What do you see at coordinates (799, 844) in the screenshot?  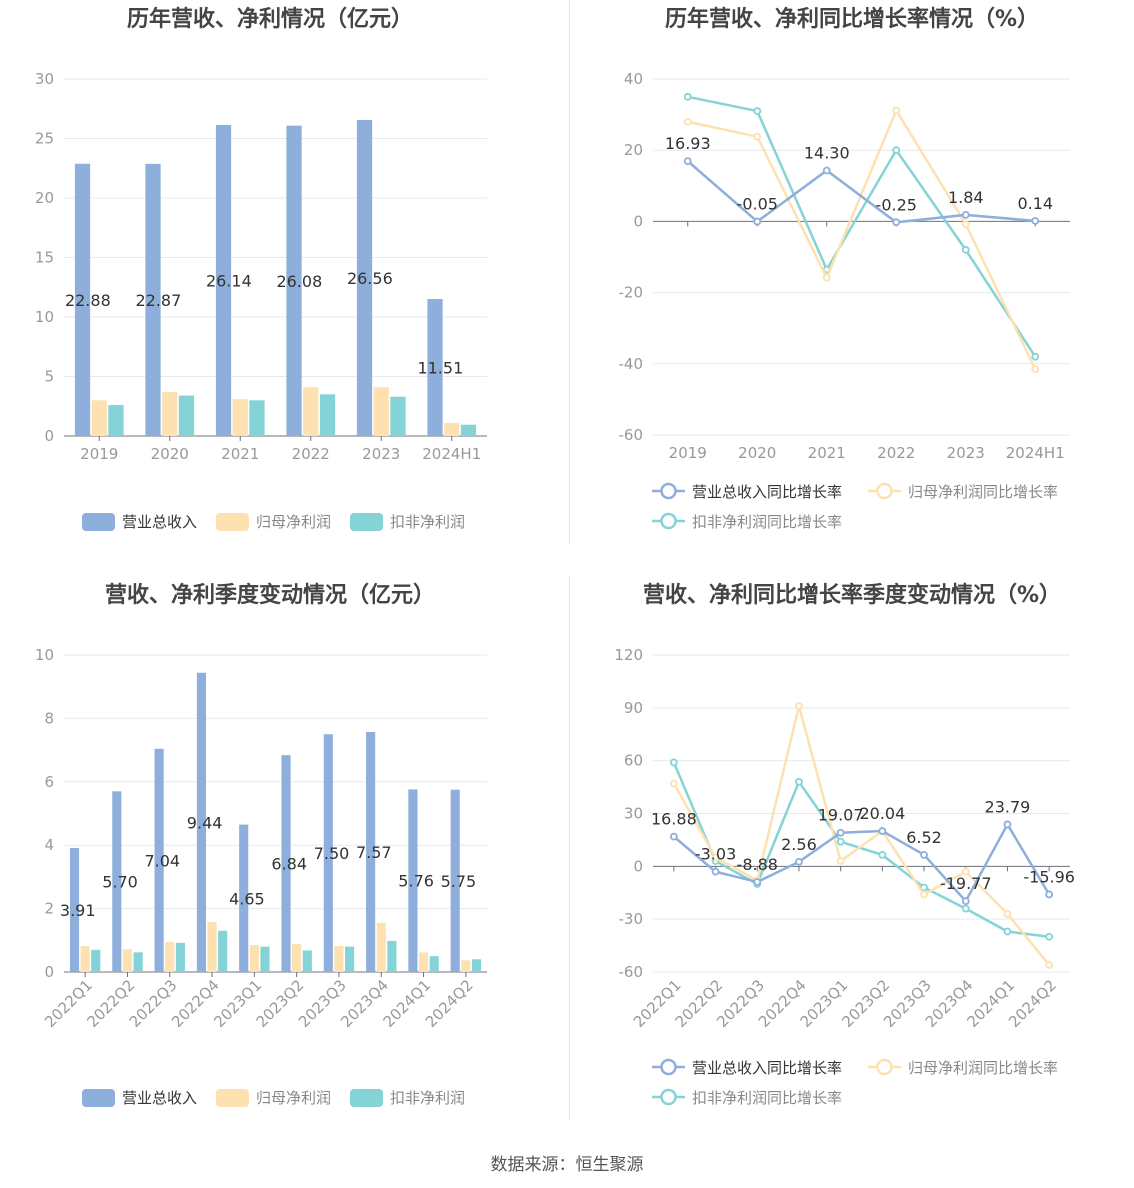 I see `quarter-line-data-label: 2.56` at bounding box center [799, 844].